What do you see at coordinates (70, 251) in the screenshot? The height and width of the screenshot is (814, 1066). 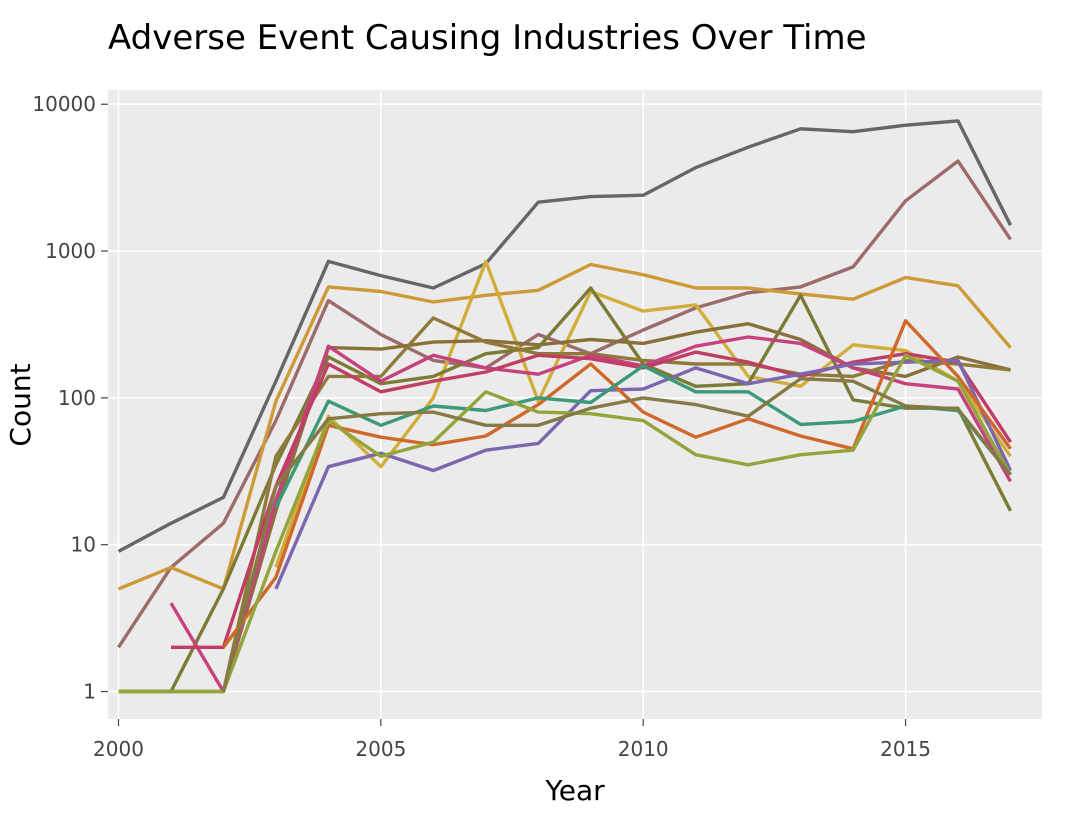 I see `y-tick-label: 1000` at bounding box center [70, 251].